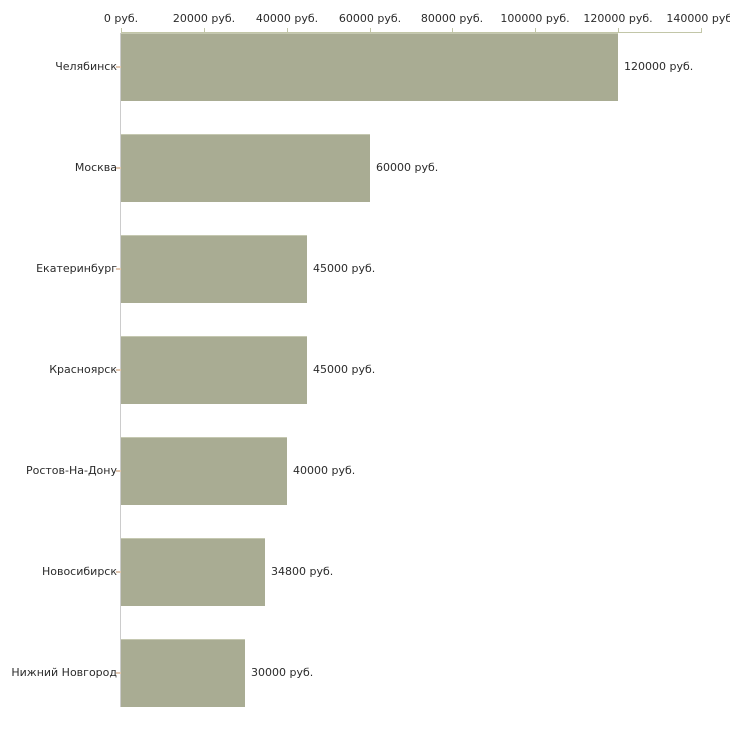  I want to click on category-label: Москва, so click(95, 167).